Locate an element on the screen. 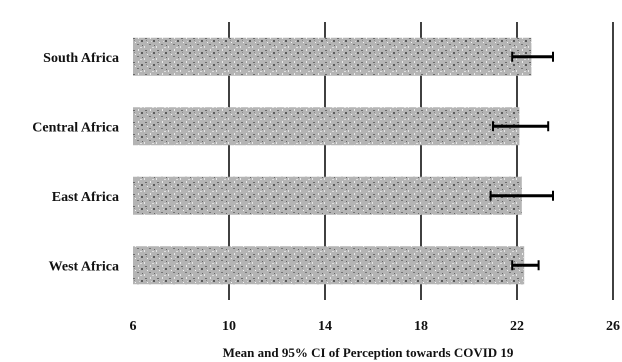 This screenshot has height=362, width=622. x-tick-label: 26 is located at coordinates (613, 326).